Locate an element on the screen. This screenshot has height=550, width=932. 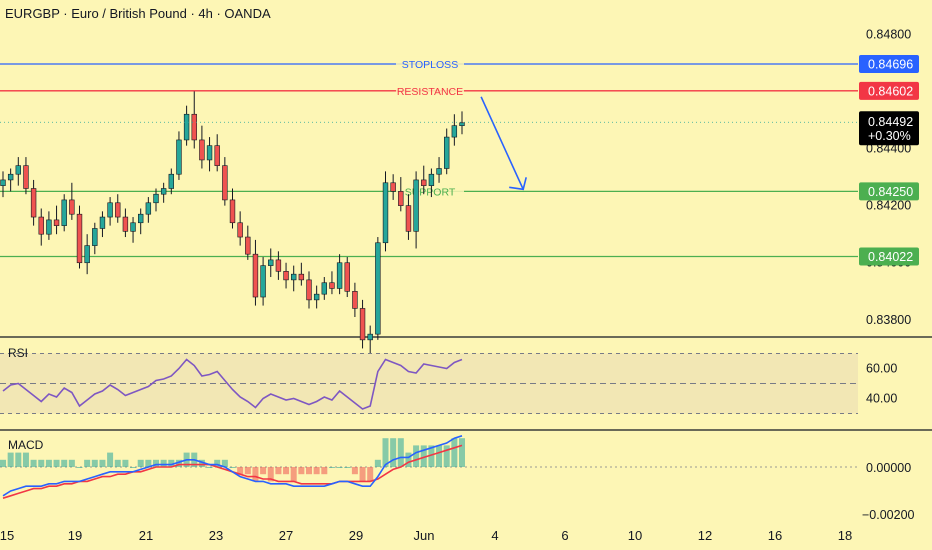
last-price-value: 0.84492 is located at coordinates (890, 122).